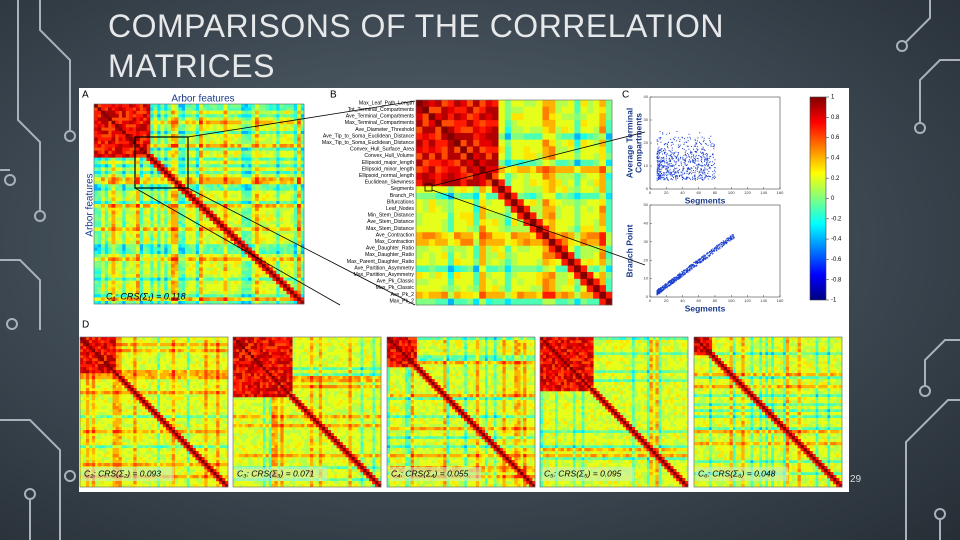  What do you see at coordinates (737, 473) in the screenshot?
I see `caption: C₆: CRS(Σ₆) = 0.048` at bounding box center [737, 473].